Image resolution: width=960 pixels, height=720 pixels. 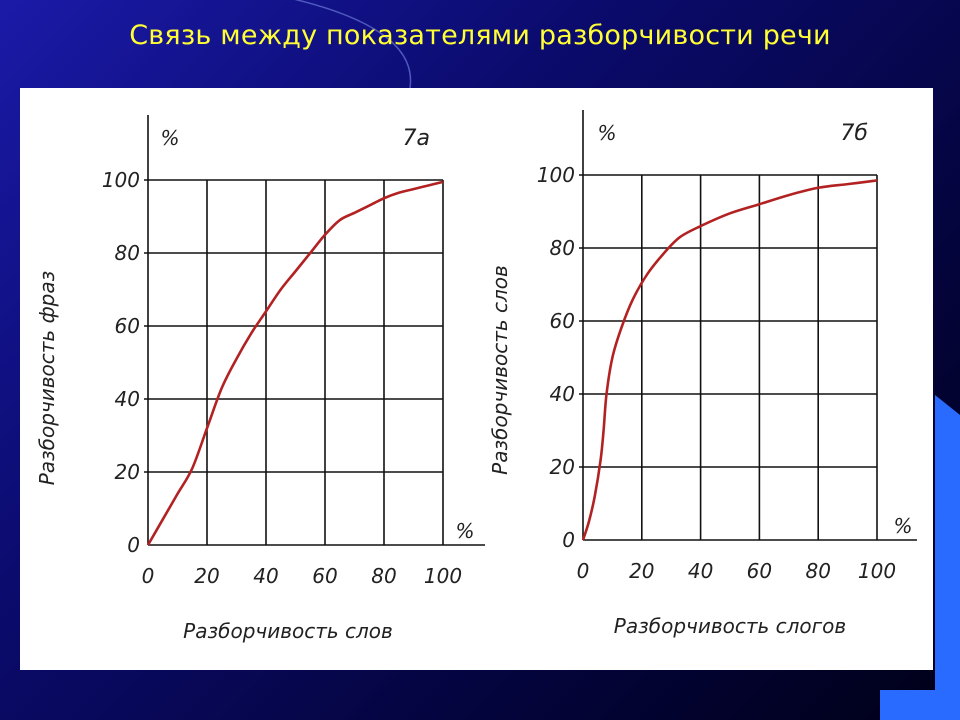 I want to click on chart-7b-y-unit: %, so click(x=606, y=133).